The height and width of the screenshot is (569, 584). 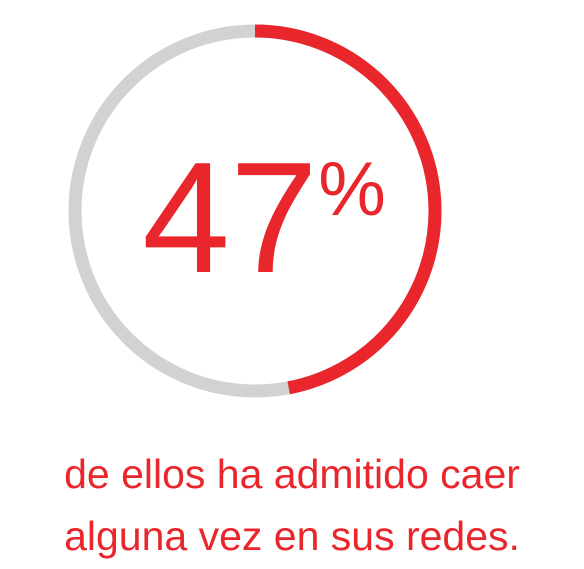 I want to click on value-label: 47, so click(x=230, y=218).